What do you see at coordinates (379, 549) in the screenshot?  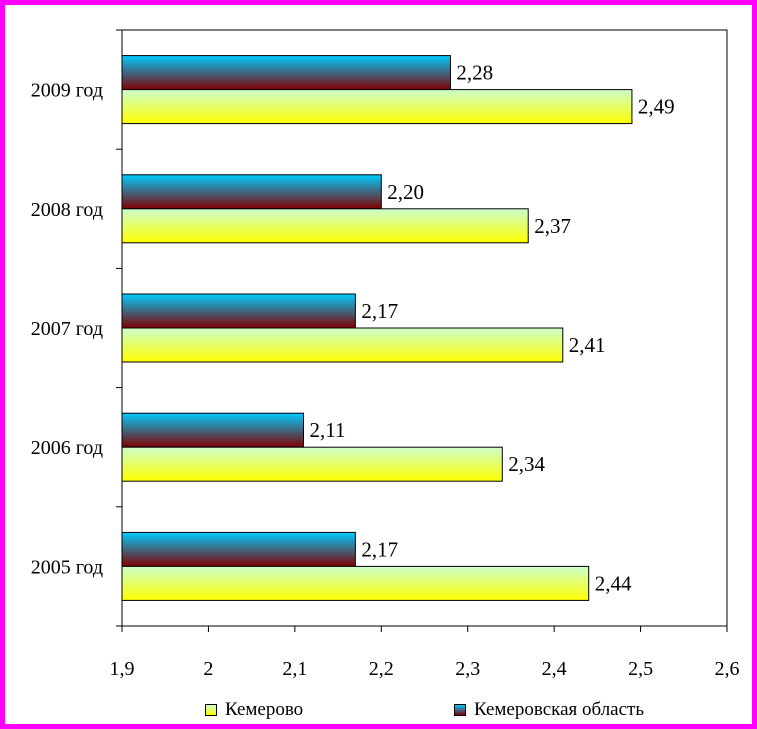 I see `data-label-kemerovo-oblast-2005: 2,17` at bounding box center [379, 549].